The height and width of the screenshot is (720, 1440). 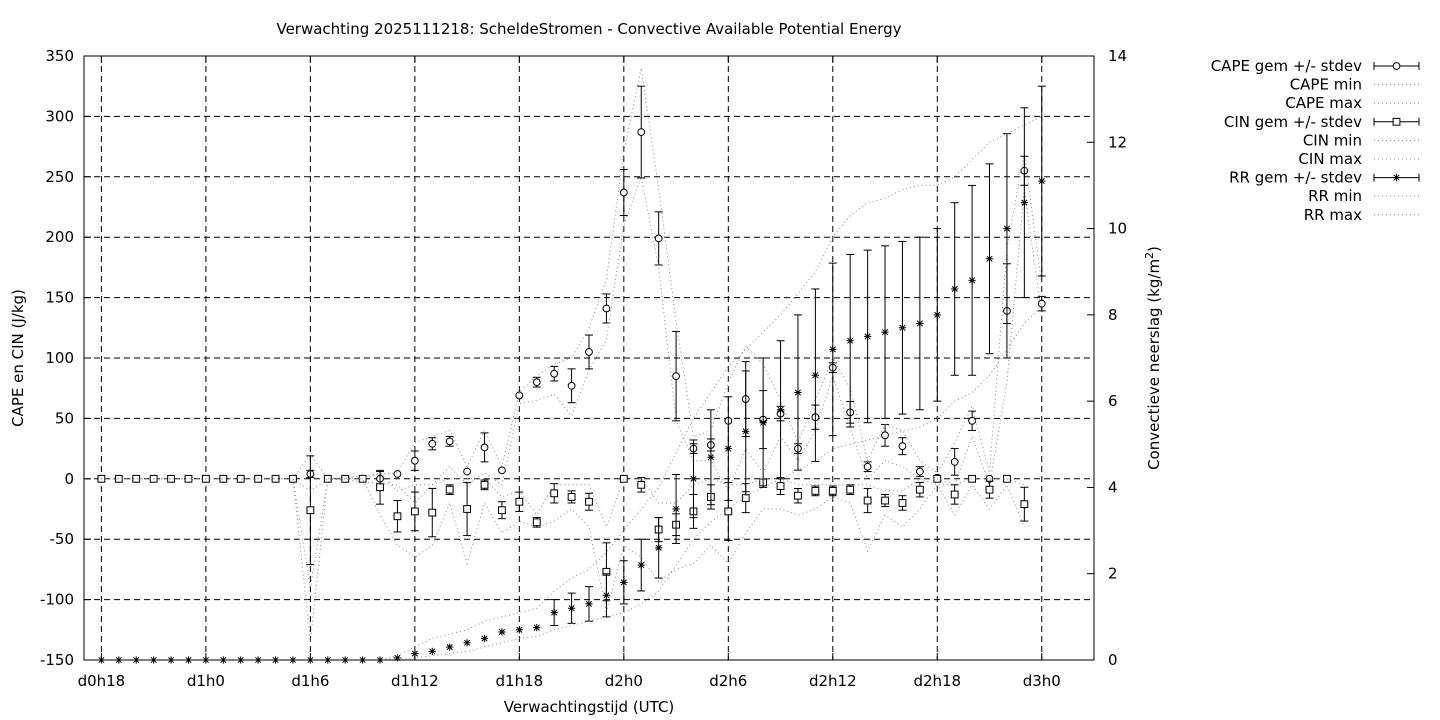 What do you see at coordinates (59, 237) in the screenshot?
I see `y-left-tick-label: 200` at bounding box center [59, 237].